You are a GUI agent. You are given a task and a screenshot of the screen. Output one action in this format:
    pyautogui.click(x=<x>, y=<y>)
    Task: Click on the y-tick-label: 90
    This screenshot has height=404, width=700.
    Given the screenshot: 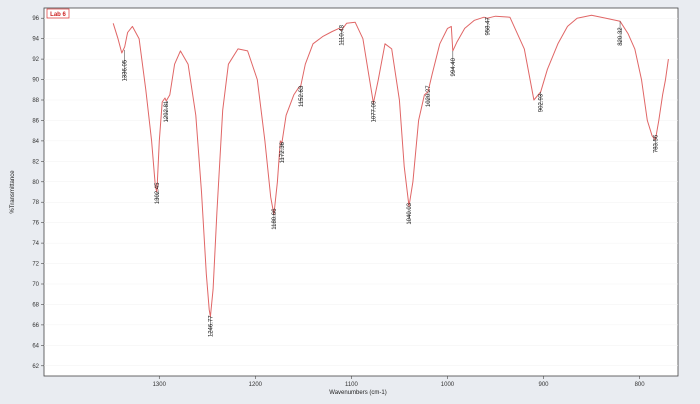 What is the action you would take?
    pyautogui.click(x=35, y=81)
    